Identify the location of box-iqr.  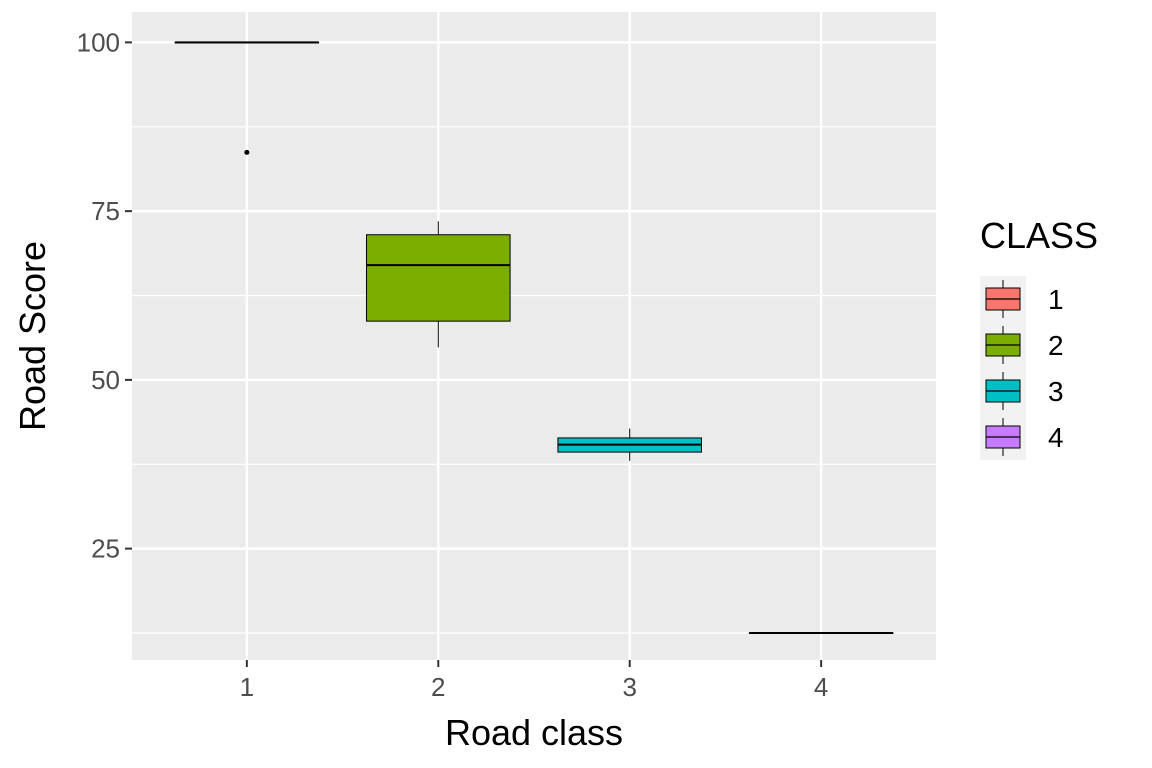
(438, 278).